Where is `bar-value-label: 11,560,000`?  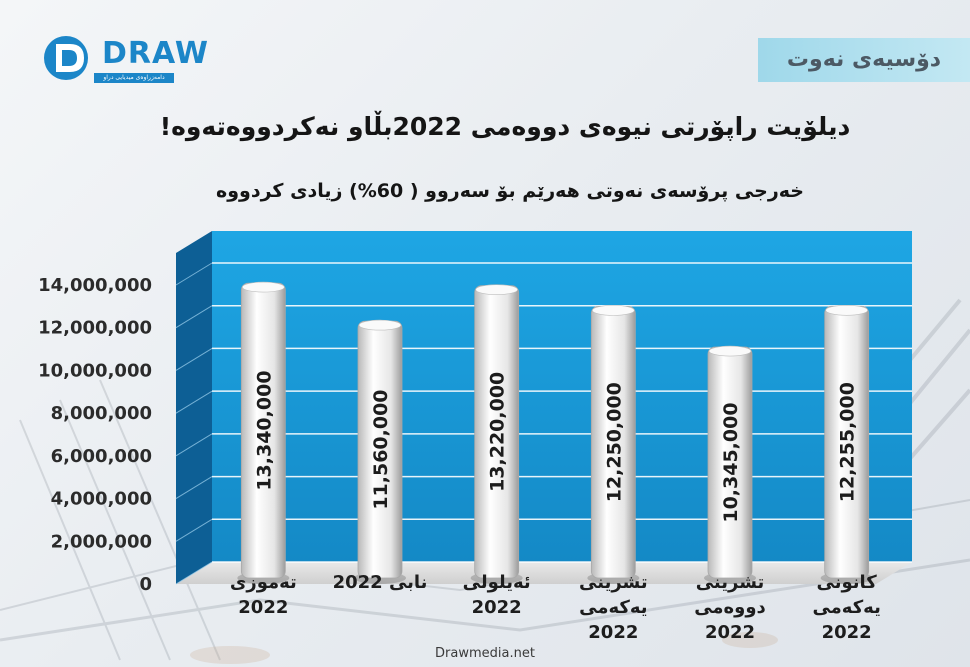 bar-value-label: 11,560,000 is located at coordinates (381, 449).